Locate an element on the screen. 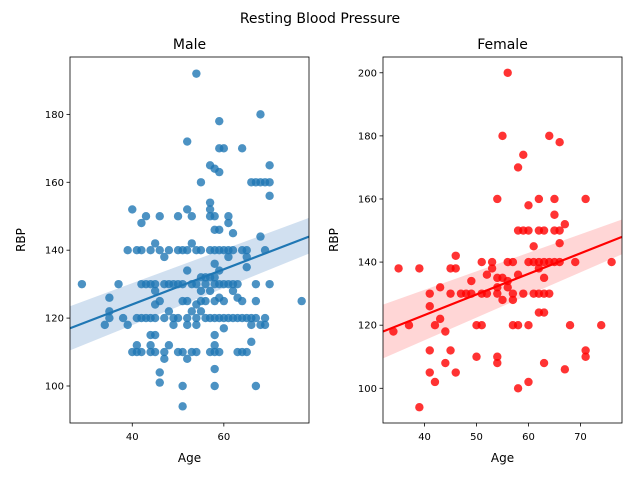 This screenshot has height=480, width=640. female-y-tick-label: 120 is located at coordinates (367, 326).